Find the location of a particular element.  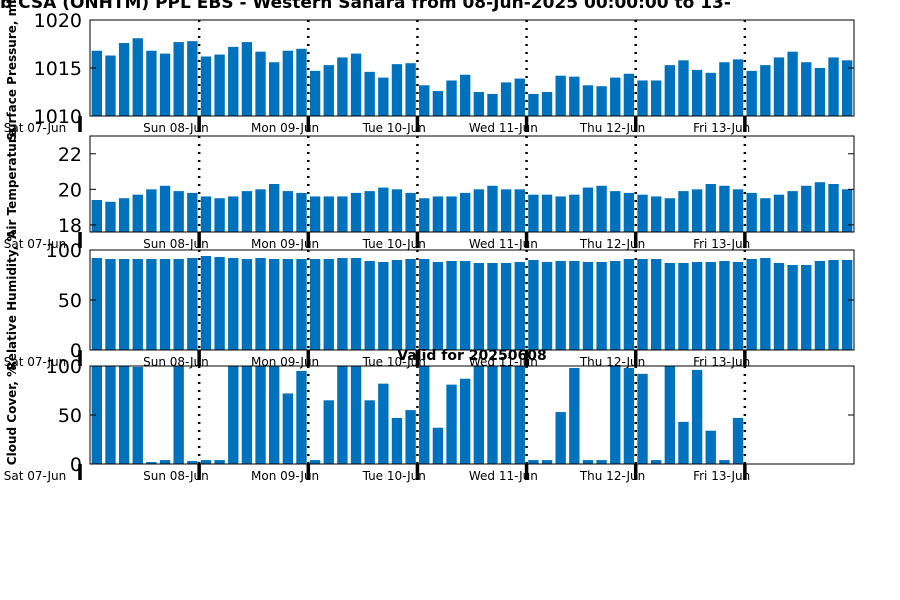

axes-frame is located at coordinates (472, 184).